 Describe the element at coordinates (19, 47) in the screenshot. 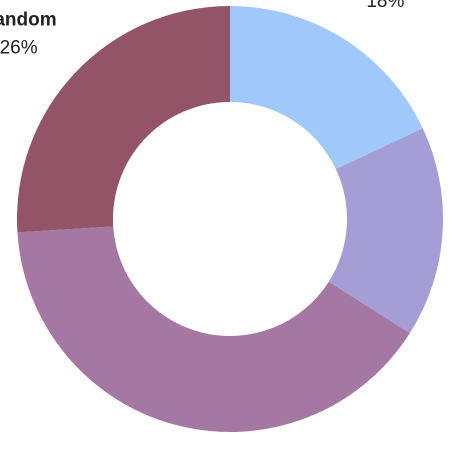

I see `slice-value-label: 26%` at that location.